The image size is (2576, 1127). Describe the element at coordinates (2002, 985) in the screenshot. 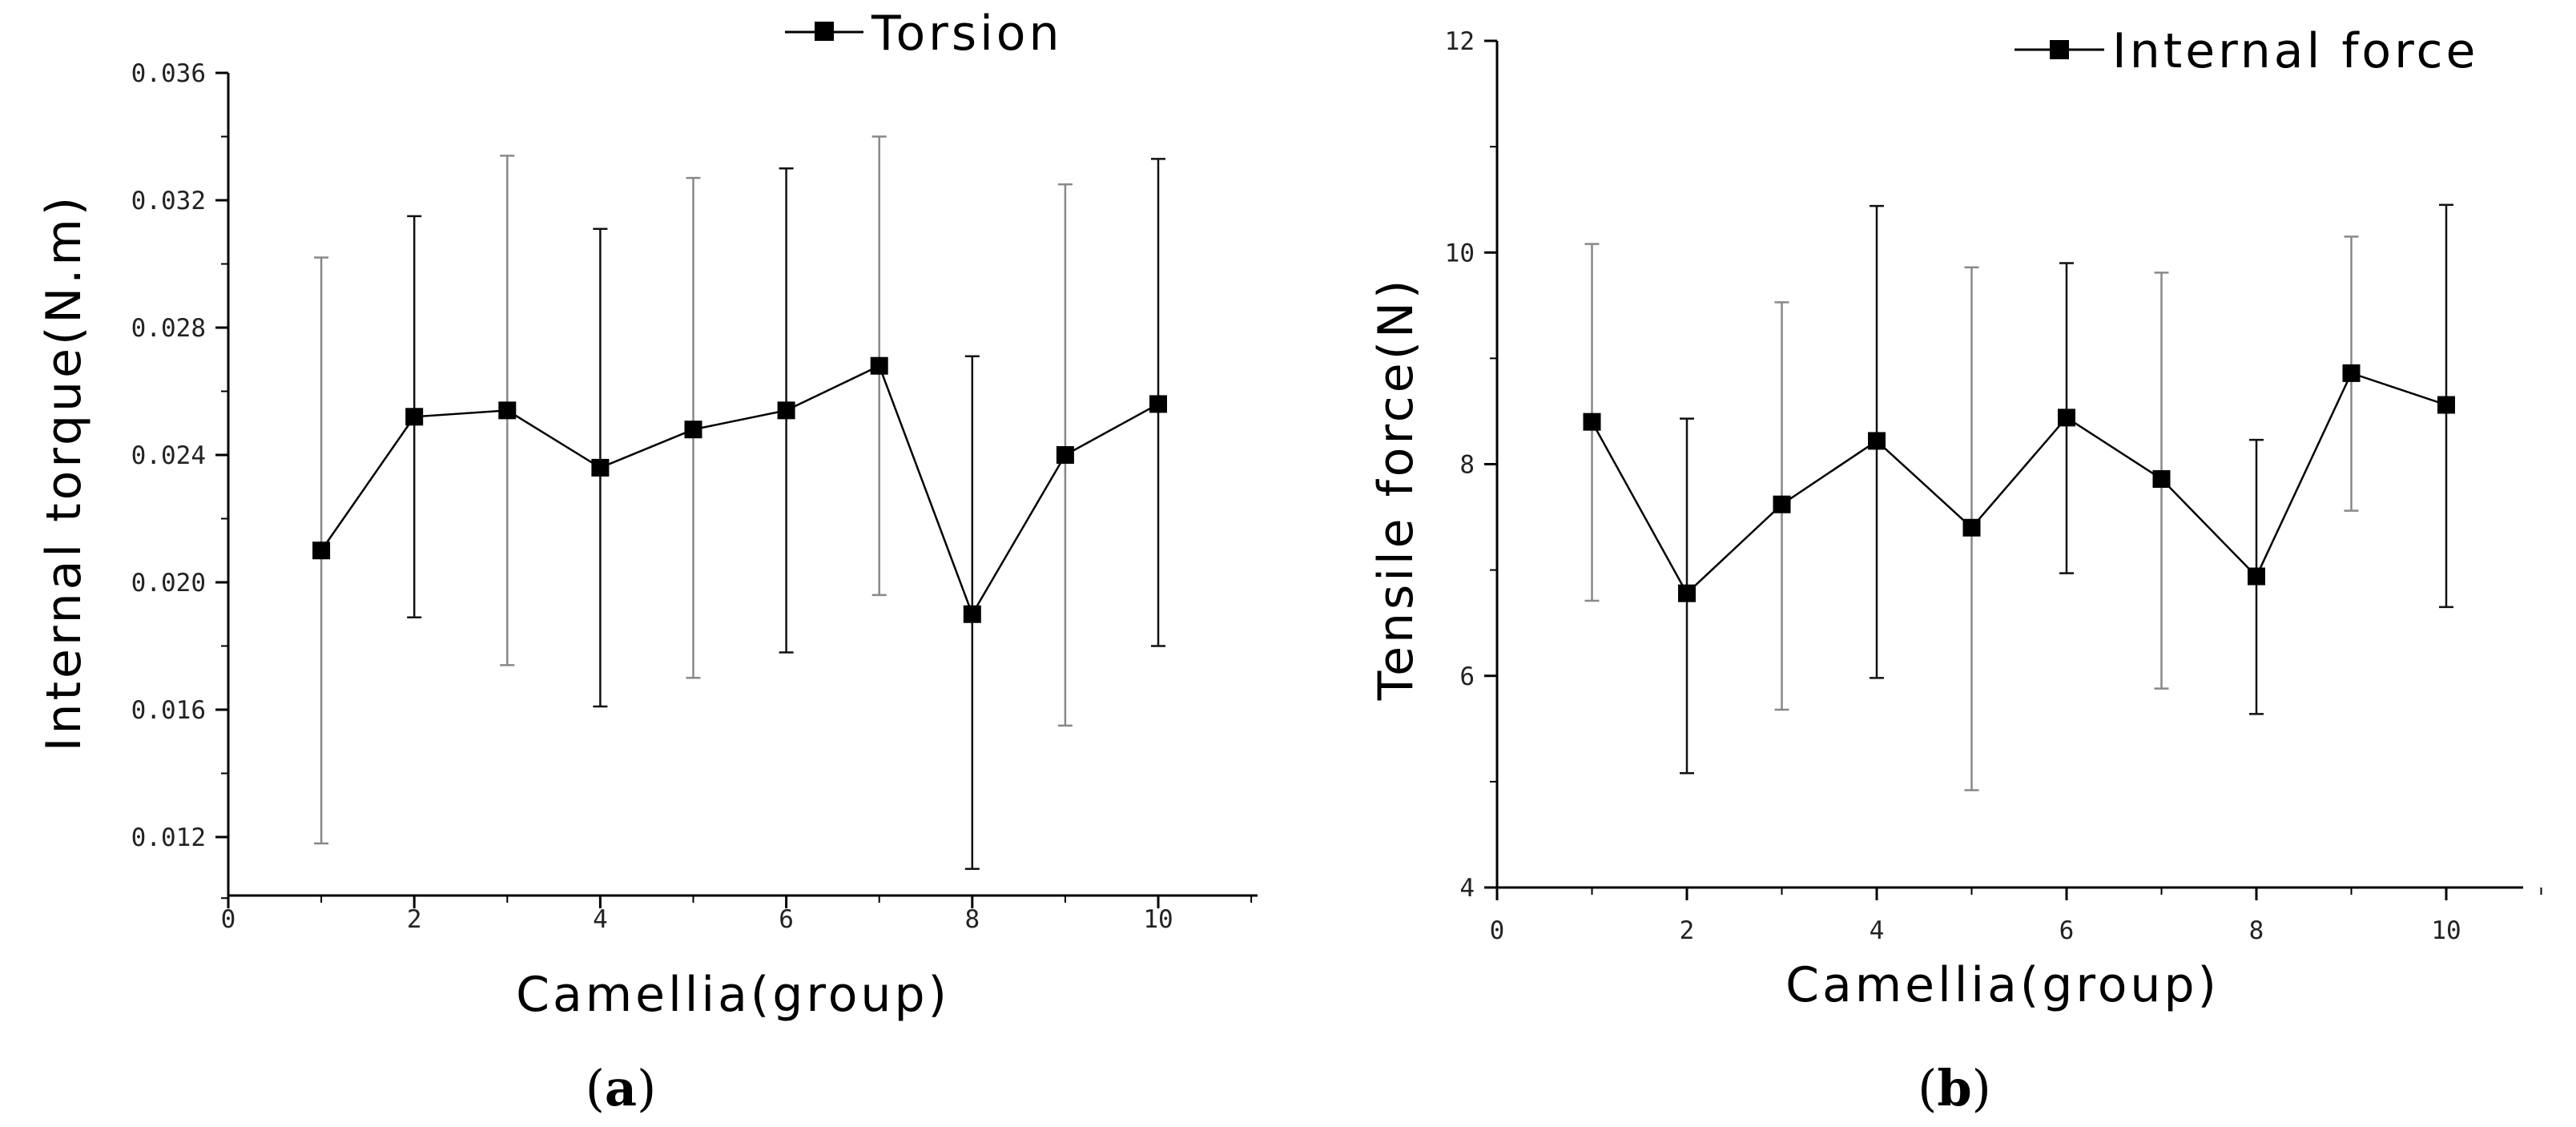

I see `panel-b-x-axis-label: Camellia(group)` at that location.